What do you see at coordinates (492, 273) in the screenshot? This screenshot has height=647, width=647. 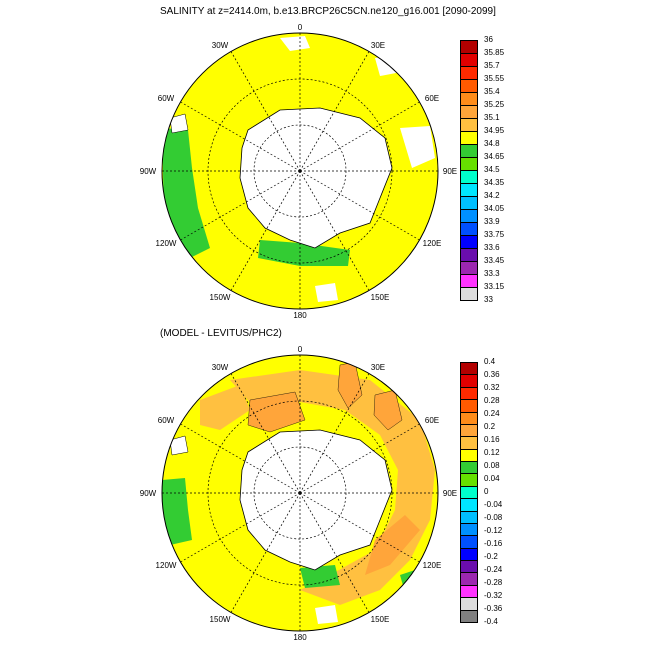 I see `colorbar-label: 33.3` at bounding box center [492, 273].